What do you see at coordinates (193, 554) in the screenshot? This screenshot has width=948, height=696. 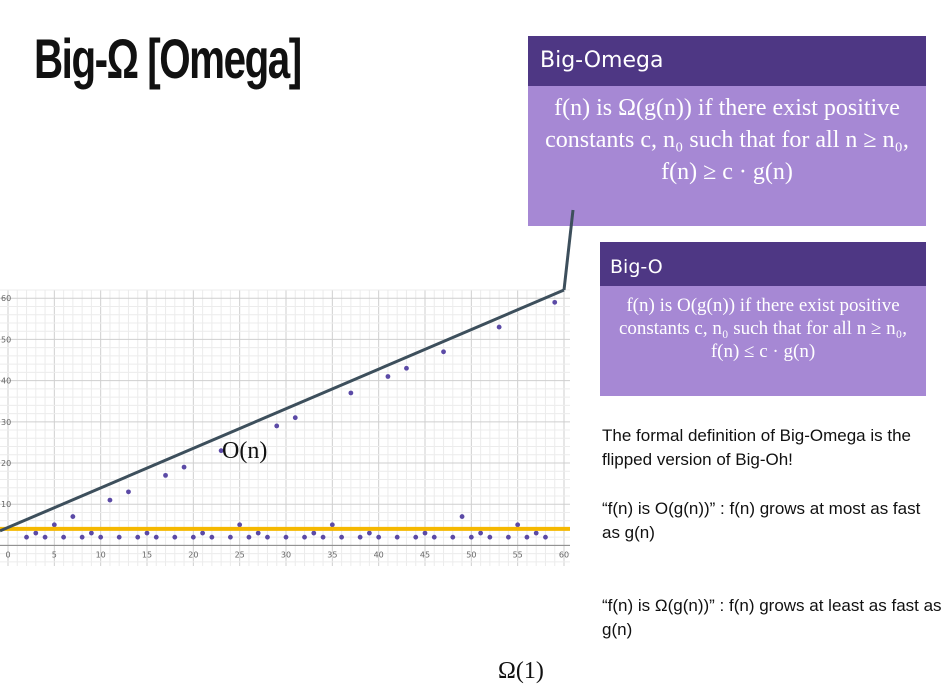 I see `x-tick-label: 20` at bounding box center [193, 554].